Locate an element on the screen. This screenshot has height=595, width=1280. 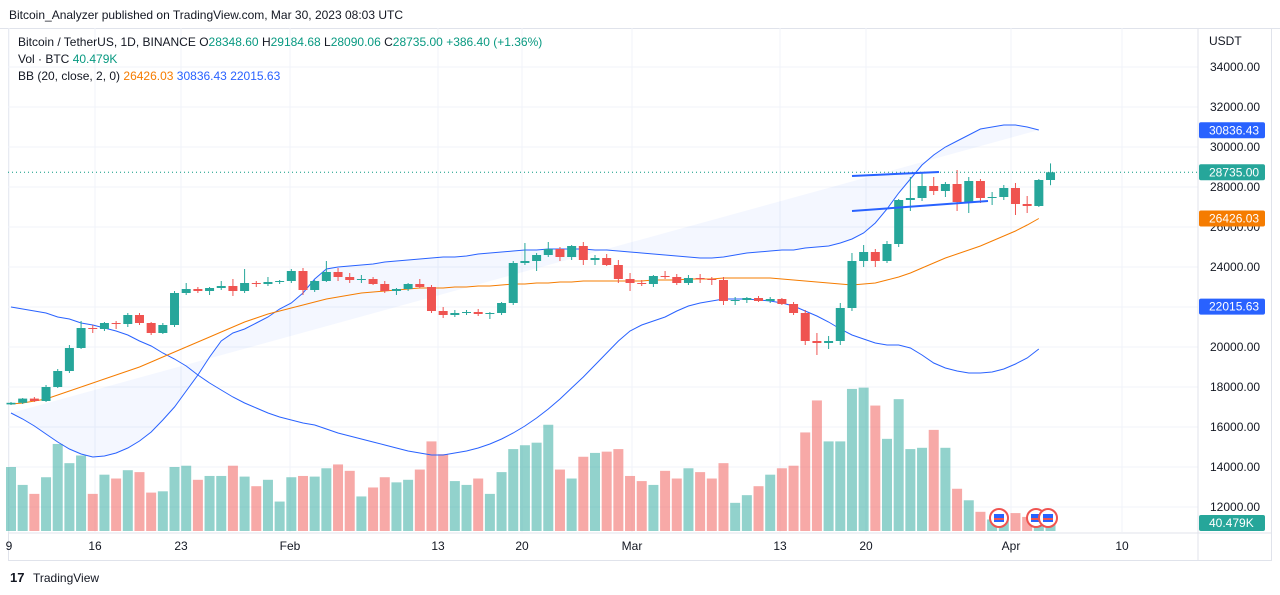
volume-label: Vol · BTC is located at coordinates (44, 59).